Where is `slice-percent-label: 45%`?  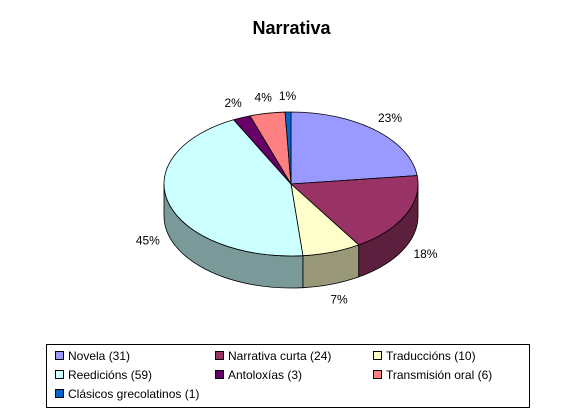
slice-percent-label: 45% is located at coordinates (148, 240).